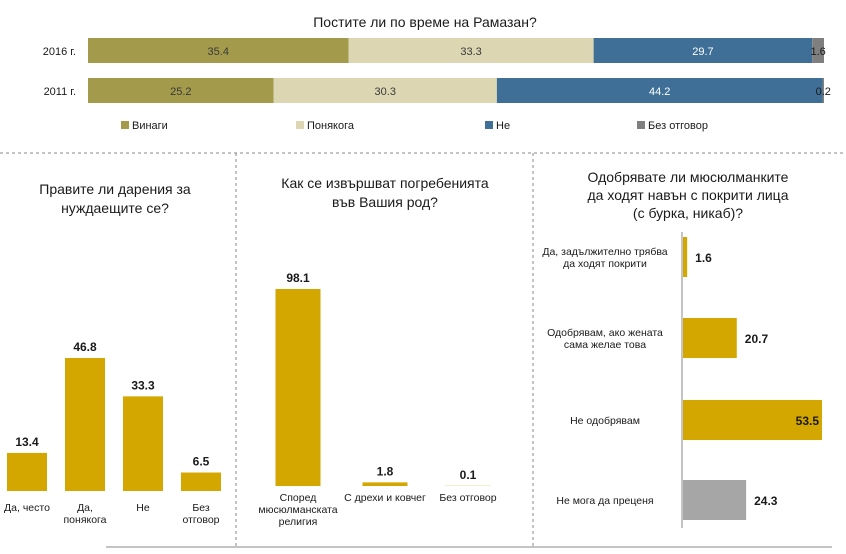 The image size is (846, 554). What do you see at coordinates (688, 195) in the screenshot?
I see `veil-title-line-2: да ходят навън с покрити лица` at bounding box center [688, 195].